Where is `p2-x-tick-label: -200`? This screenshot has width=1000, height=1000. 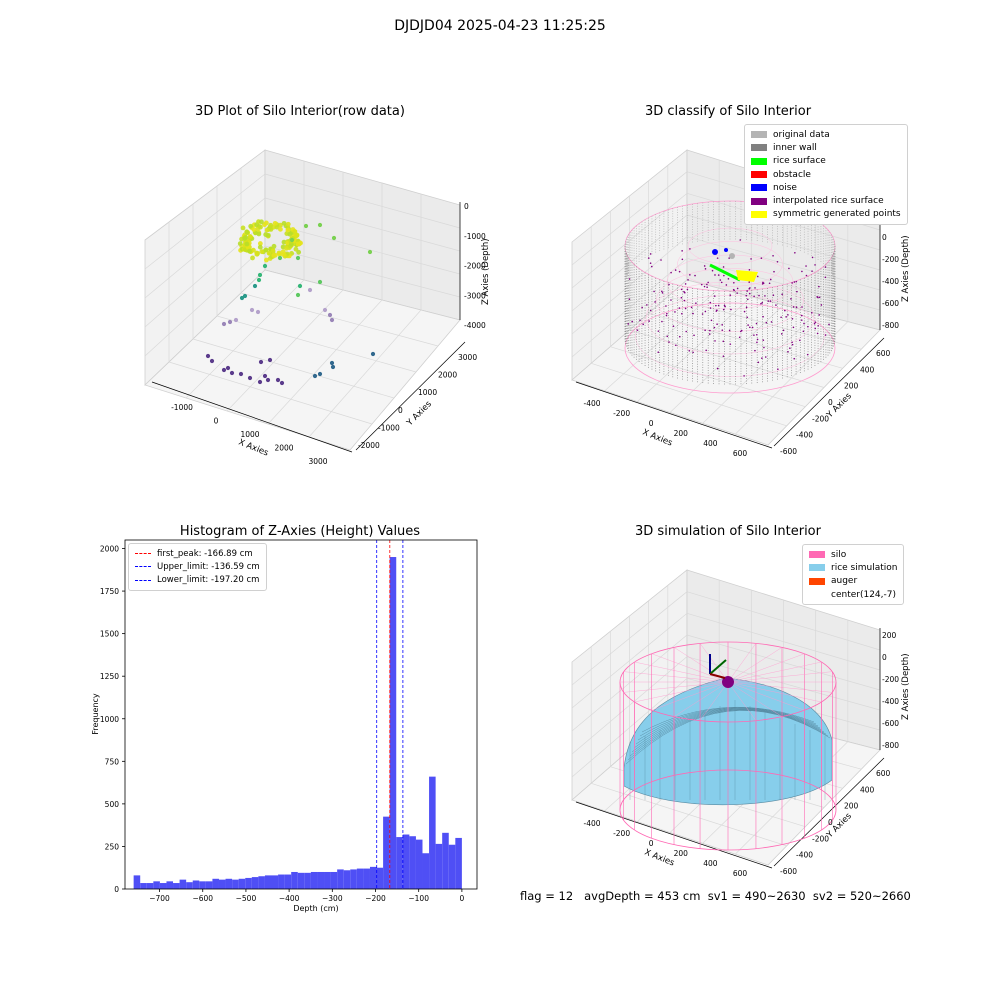 p2-x-tick-label: -200 is located at coordinates (621, 413).